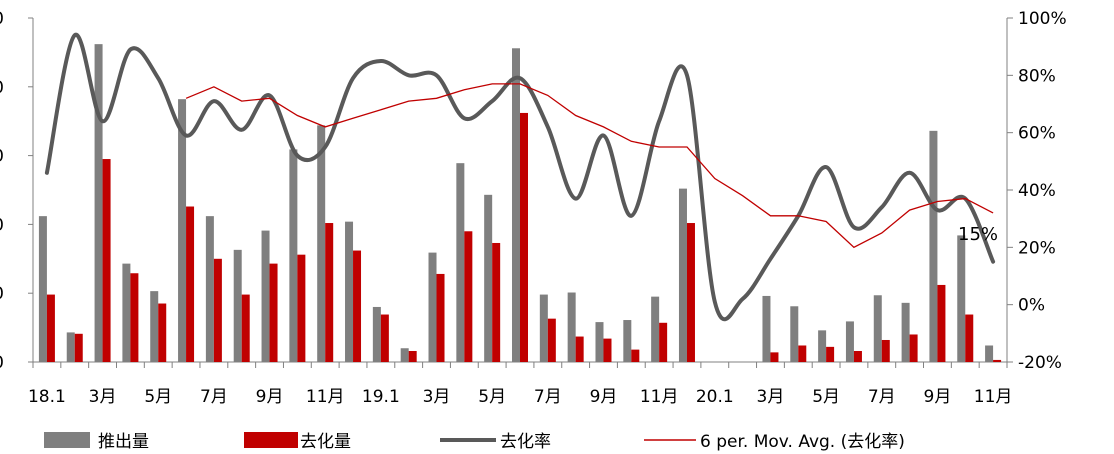 Image resolution: width=1114 pixels, height=454 pixels. What do you see at coordinates (802, 442) in the screenshot?
I see `legend-label-moving-average: 6 per. Mov. Avg. (去化率)` at bounding box center [802, 442].